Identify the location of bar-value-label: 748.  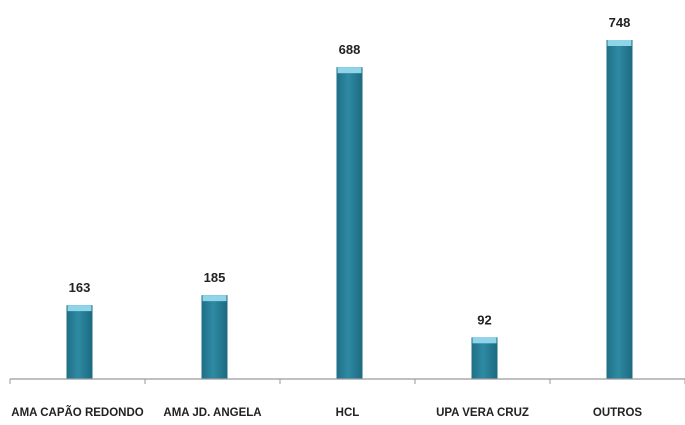
(620, 22).